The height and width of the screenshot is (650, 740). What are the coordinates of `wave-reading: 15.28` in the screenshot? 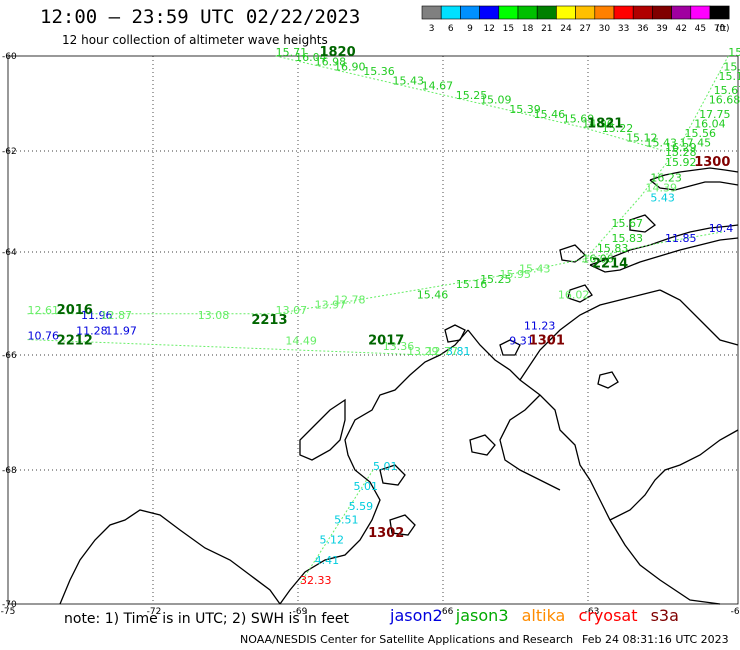 It's located at (681, 152).